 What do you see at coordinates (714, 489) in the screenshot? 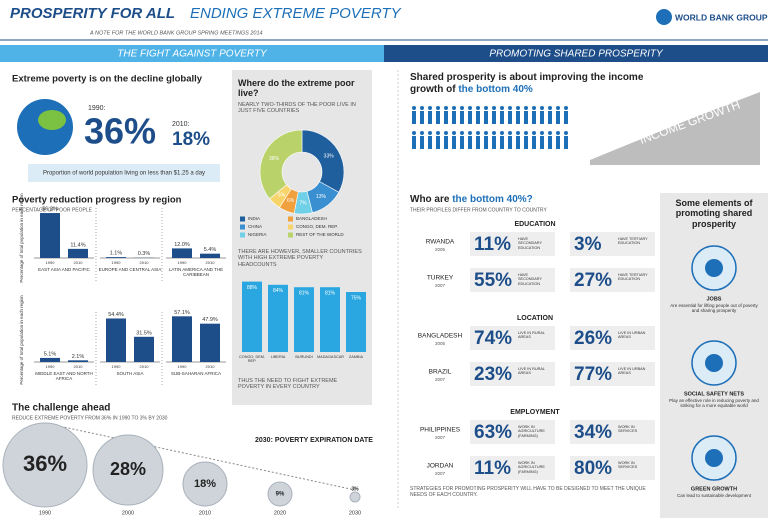
I see `item-title: GREEN GROWTH` at bounding box center [714, 489].